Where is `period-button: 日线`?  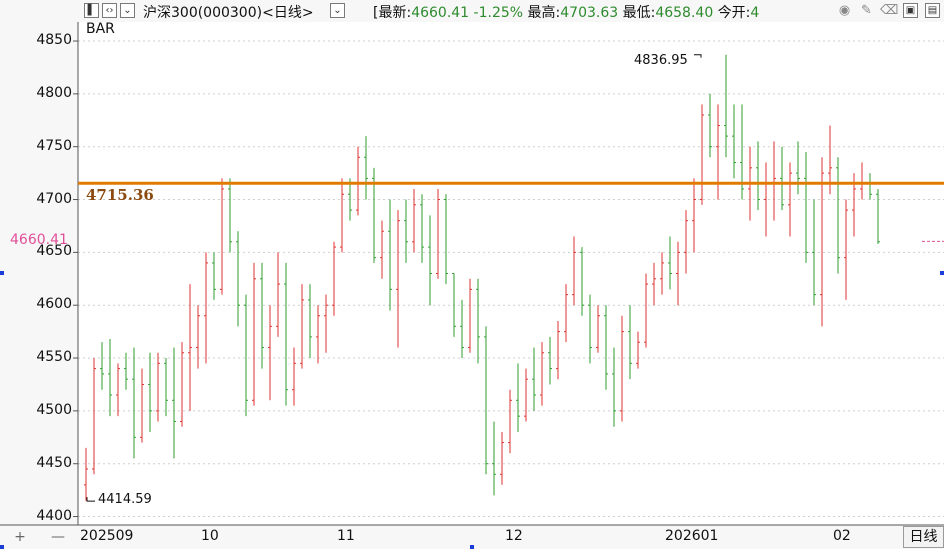 period-button: 日线 is located at coordinates (923, 537).